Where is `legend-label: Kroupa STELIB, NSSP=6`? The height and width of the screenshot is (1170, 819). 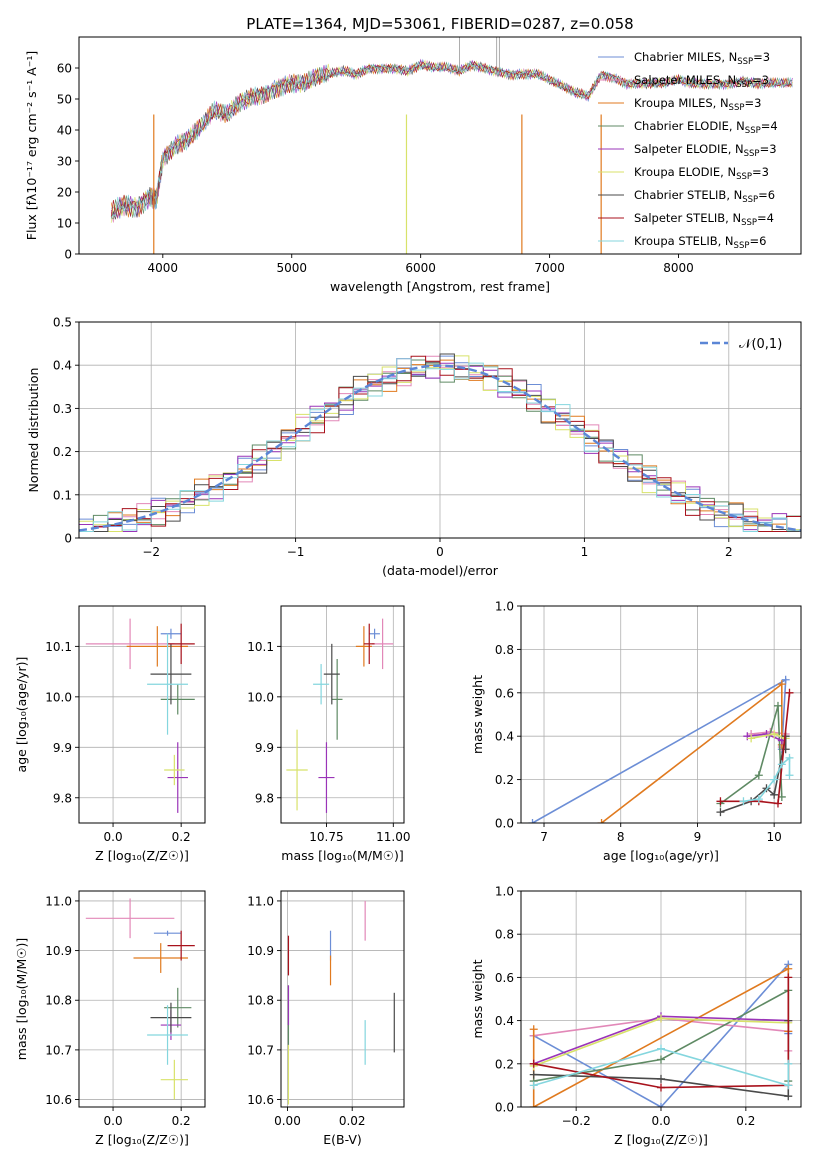
legend-label: Kroupa STELIB, NSSP=6 is located at coordinates (700, 242).